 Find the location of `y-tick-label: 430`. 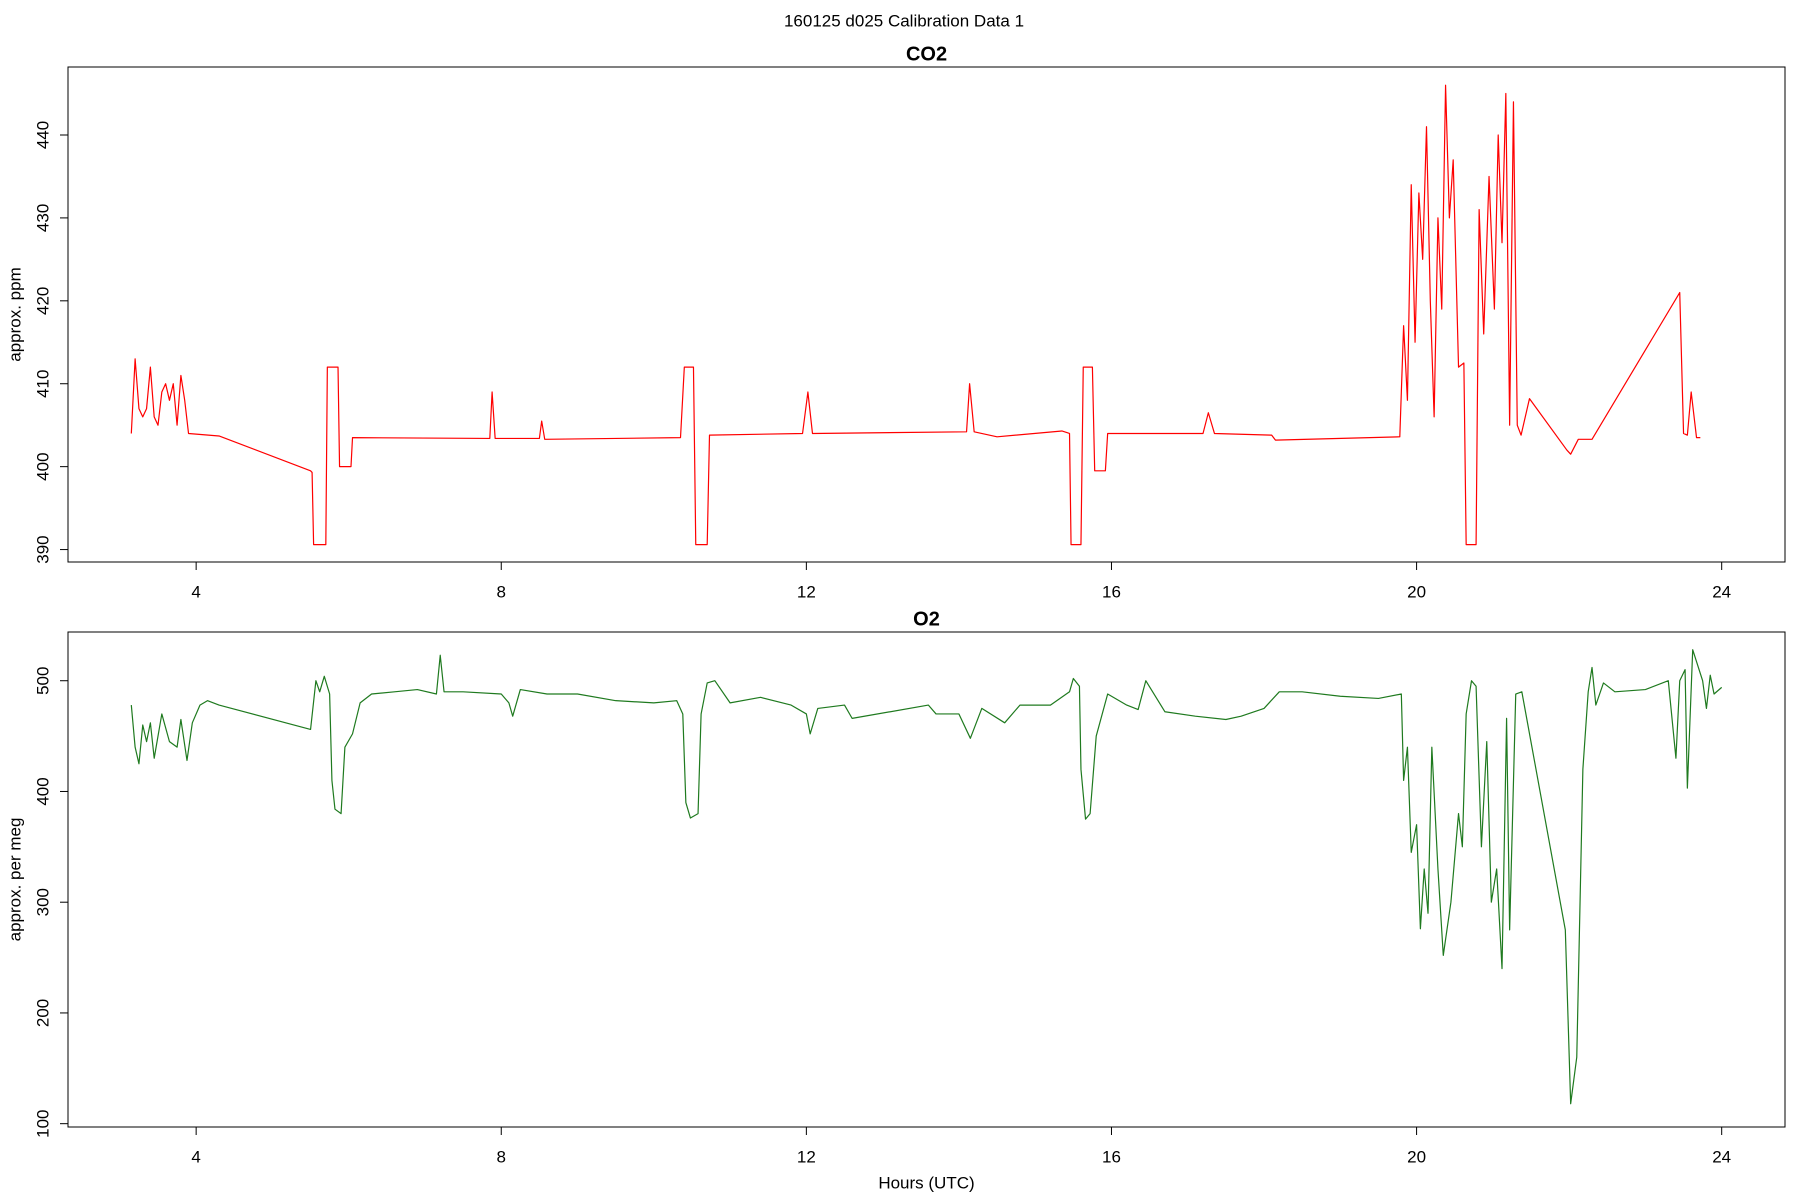

y-tick-label: 430 is located at coordinates (42, 218).